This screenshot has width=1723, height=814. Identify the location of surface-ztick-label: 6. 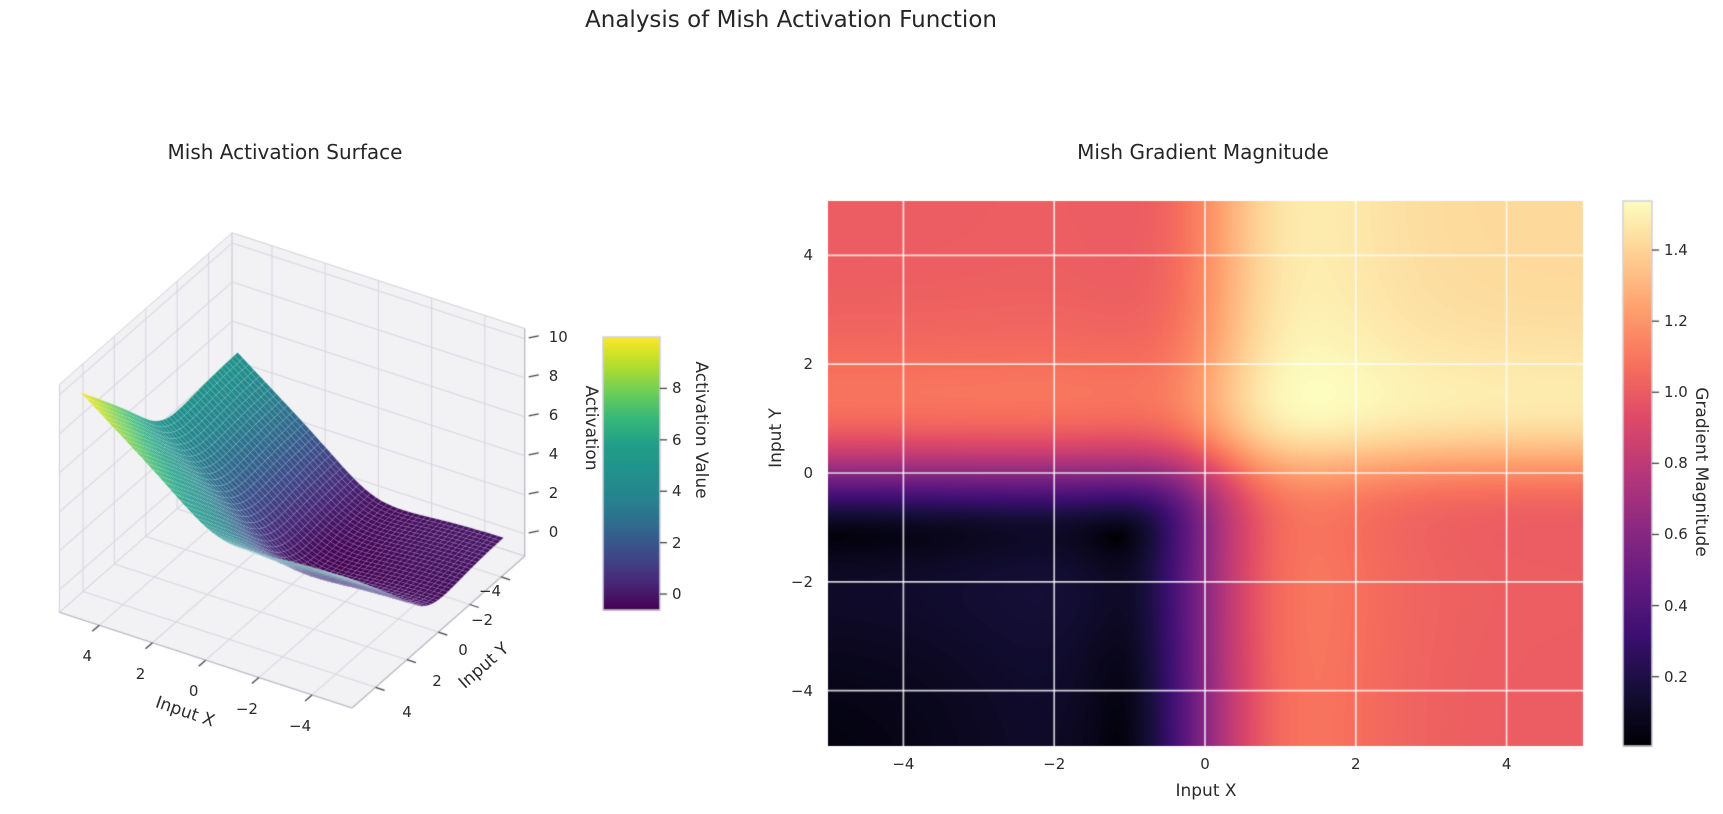
(553, 414).